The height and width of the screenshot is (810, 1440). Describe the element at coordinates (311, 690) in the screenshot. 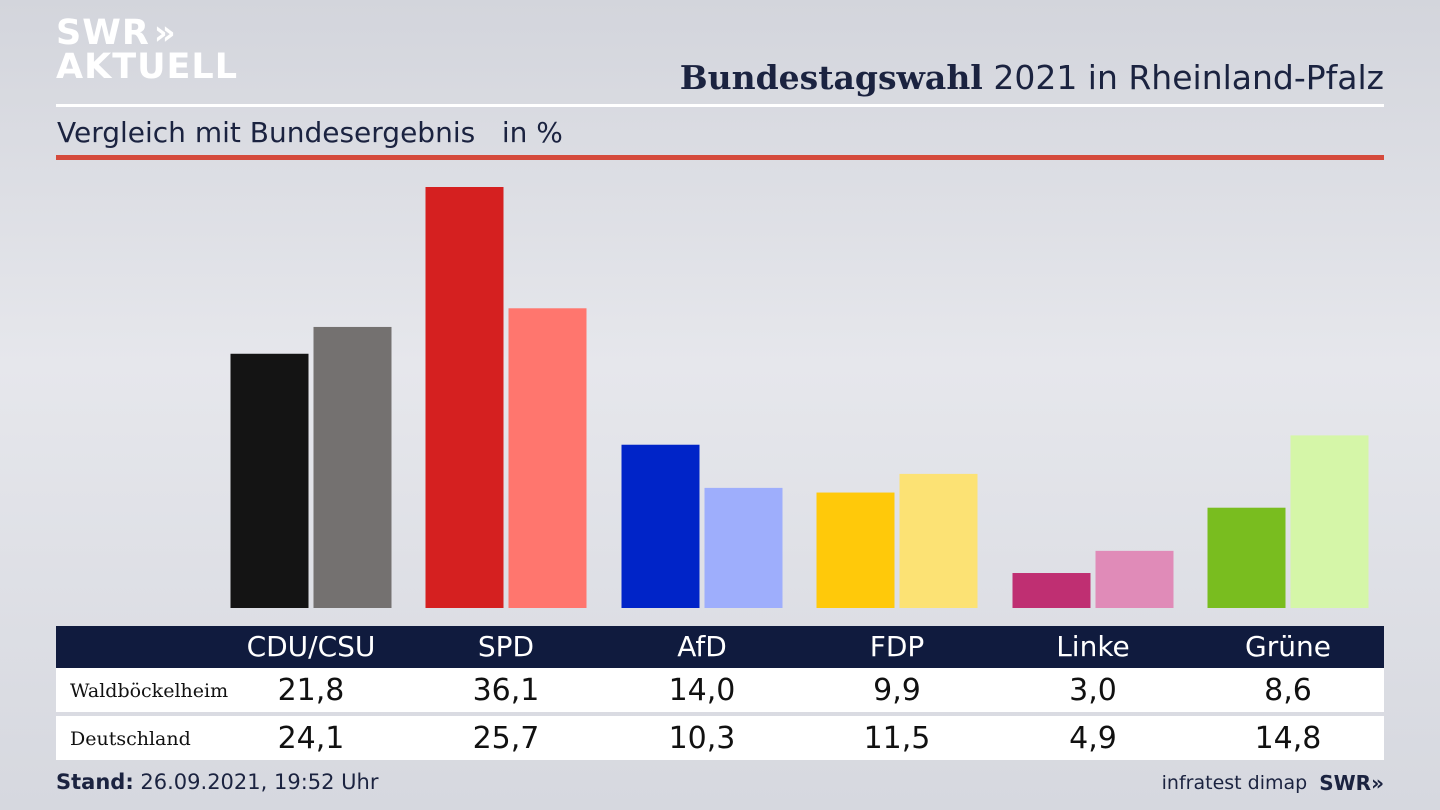

I see `table-cell: 21,8` at that location.